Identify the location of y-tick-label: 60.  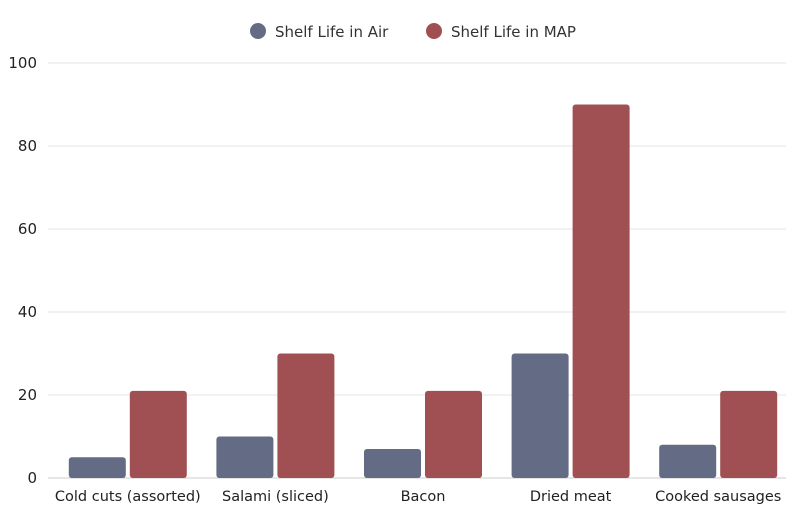
(27, 229).